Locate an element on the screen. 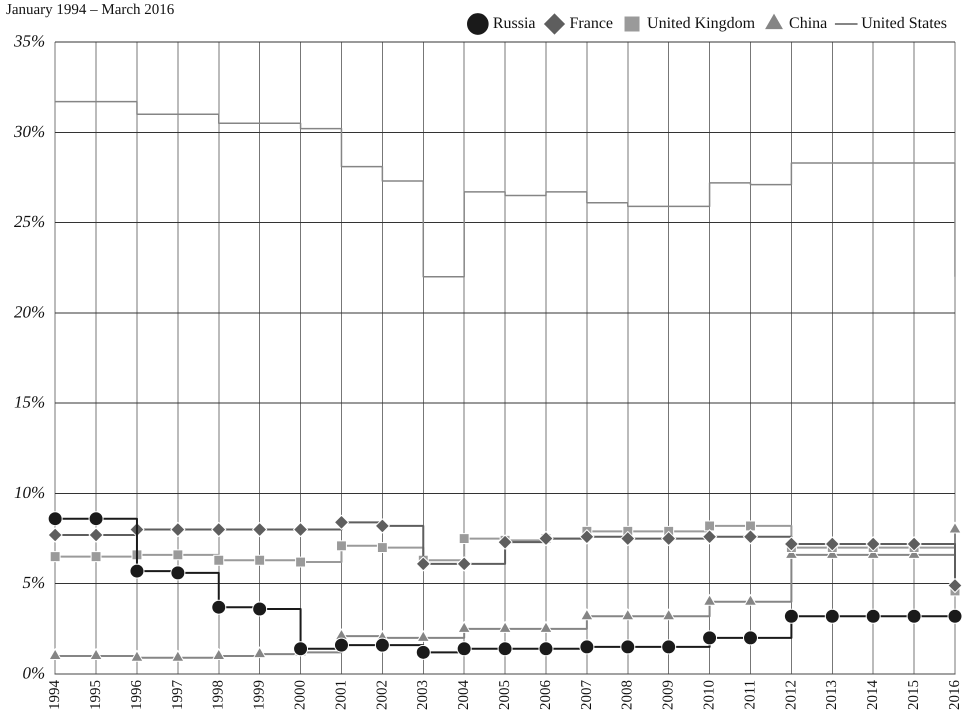  legend-label: United Kingdom is located at coordinates (701, 23).